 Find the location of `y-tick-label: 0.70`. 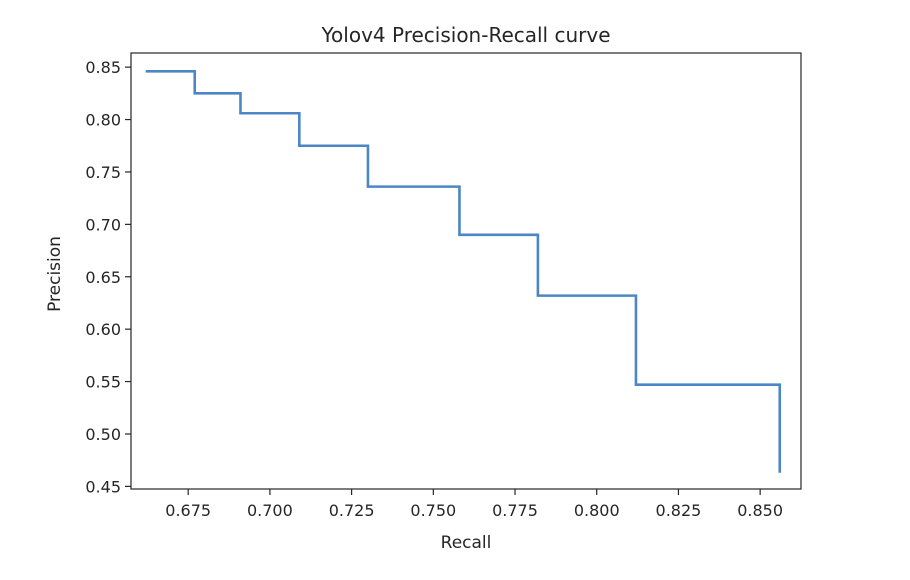

y-tick-label: 0.70 is located at coordinates (103, 224).